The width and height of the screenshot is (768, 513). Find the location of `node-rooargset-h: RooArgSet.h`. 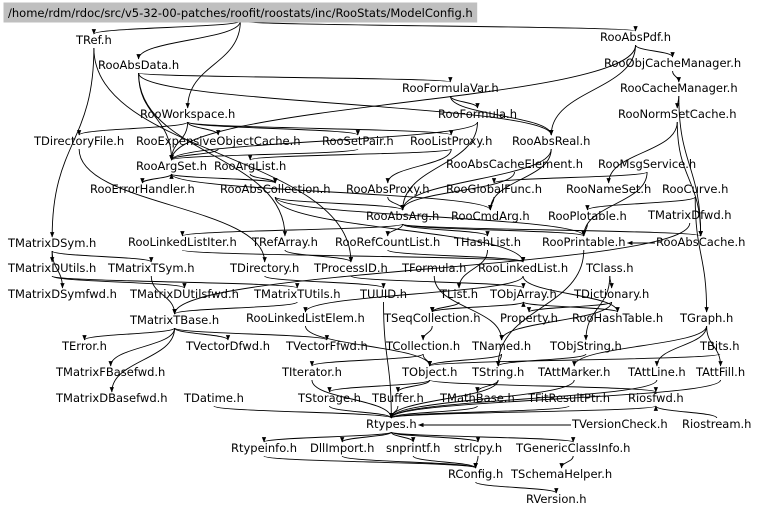

node-rooargset-h: RooArgSet.h is located at coordinates (171, 166).